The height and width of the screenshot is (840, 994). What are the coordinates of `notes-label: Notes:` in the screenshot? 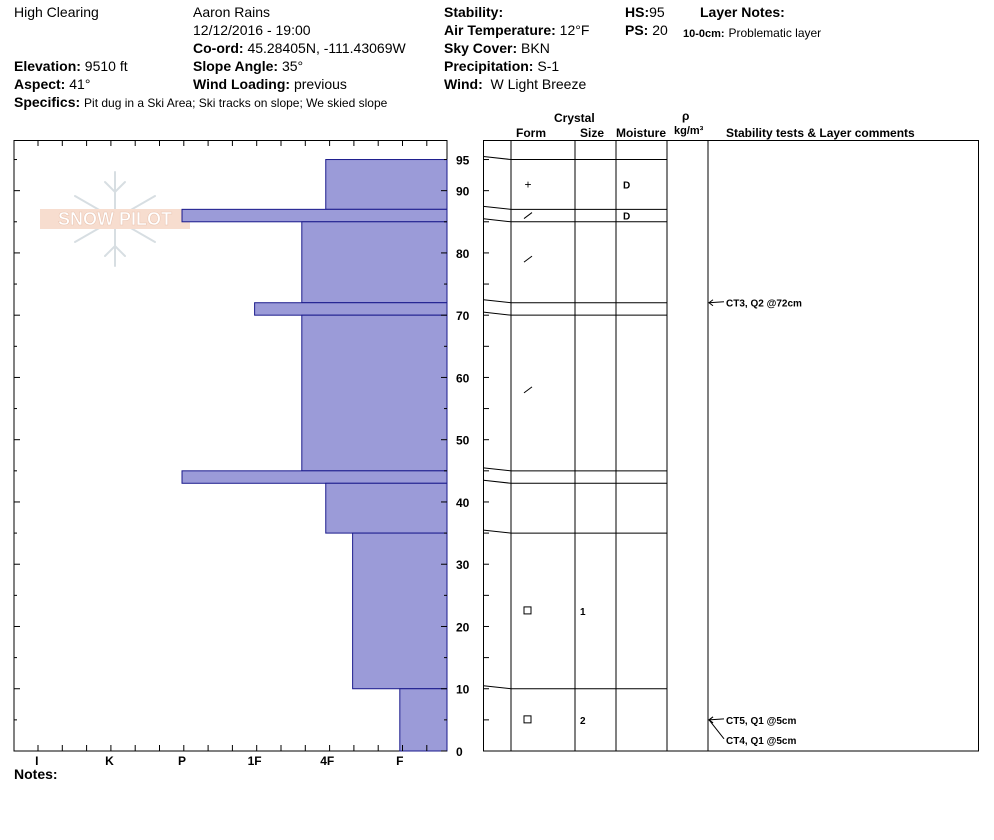 It's located at (36, 774).